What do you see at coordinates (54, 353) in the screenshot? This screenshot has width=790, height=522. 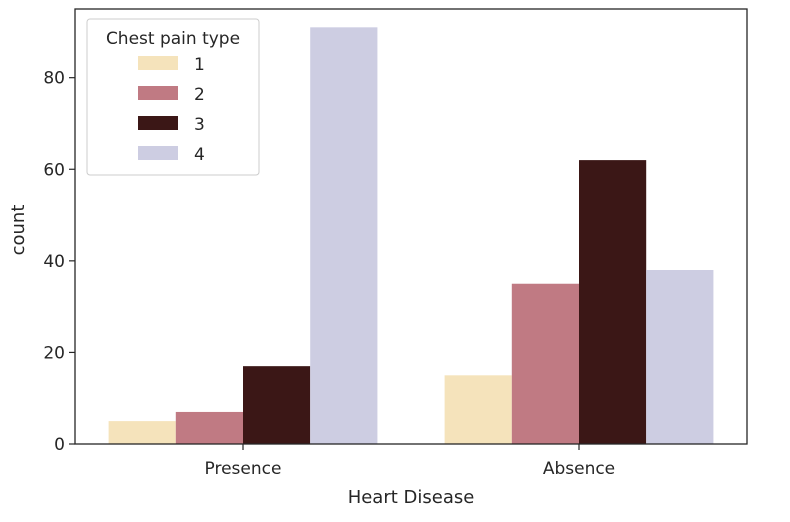 I see `y-tick-label: 20` at bounding box center [54, 353].